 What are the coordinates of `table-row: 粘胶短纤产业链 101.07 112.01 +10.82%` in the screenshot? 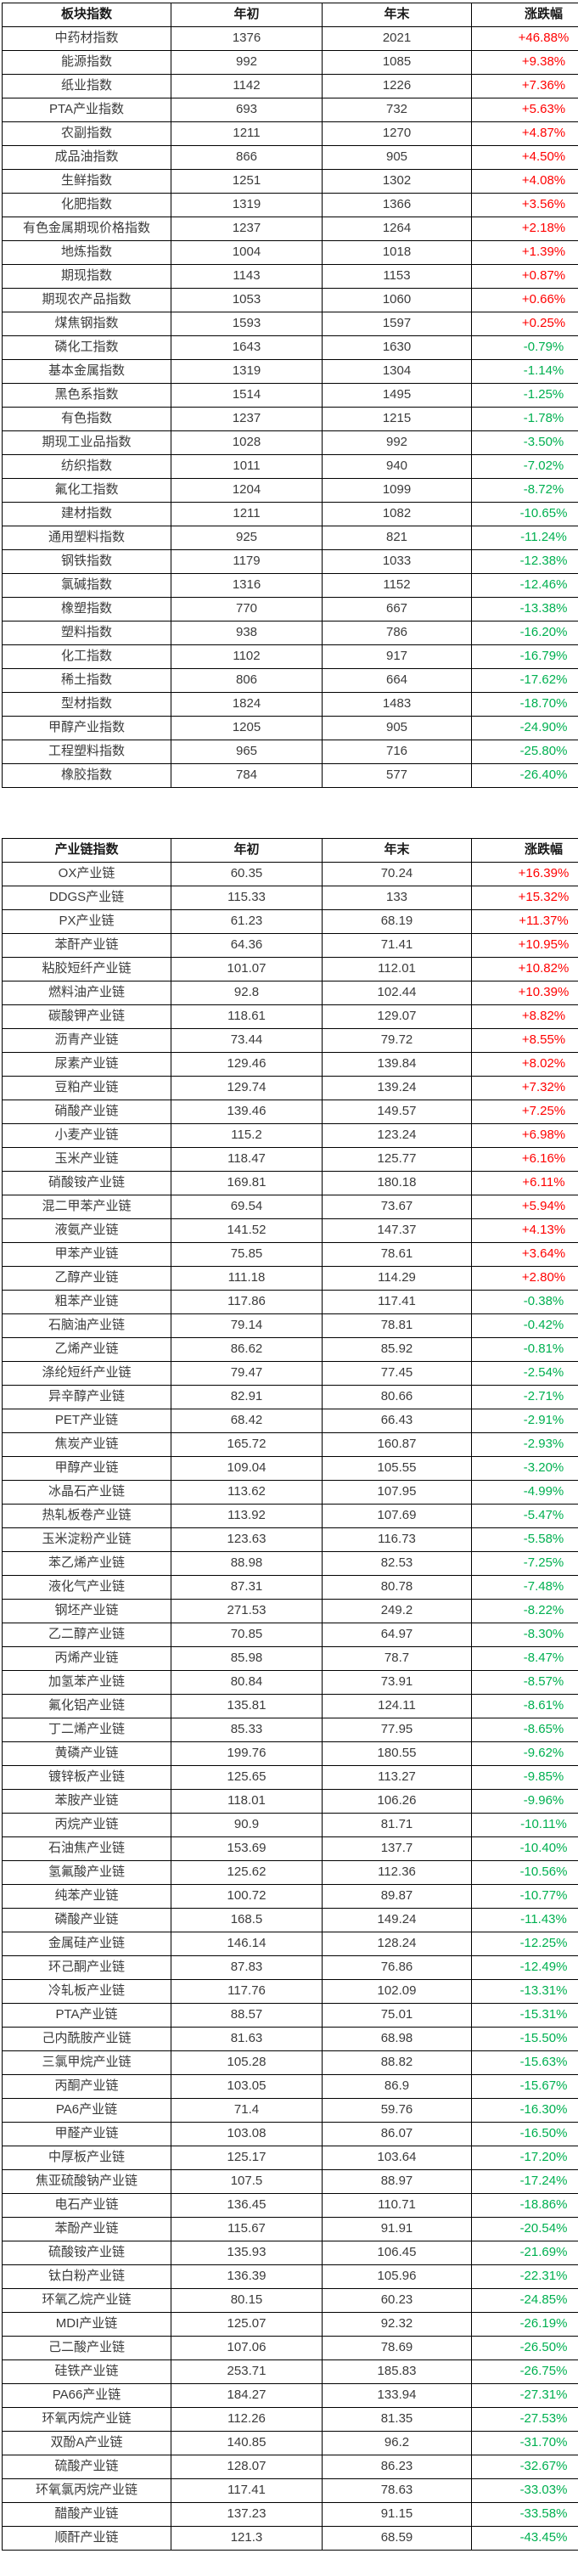 It's located at (290, 969).